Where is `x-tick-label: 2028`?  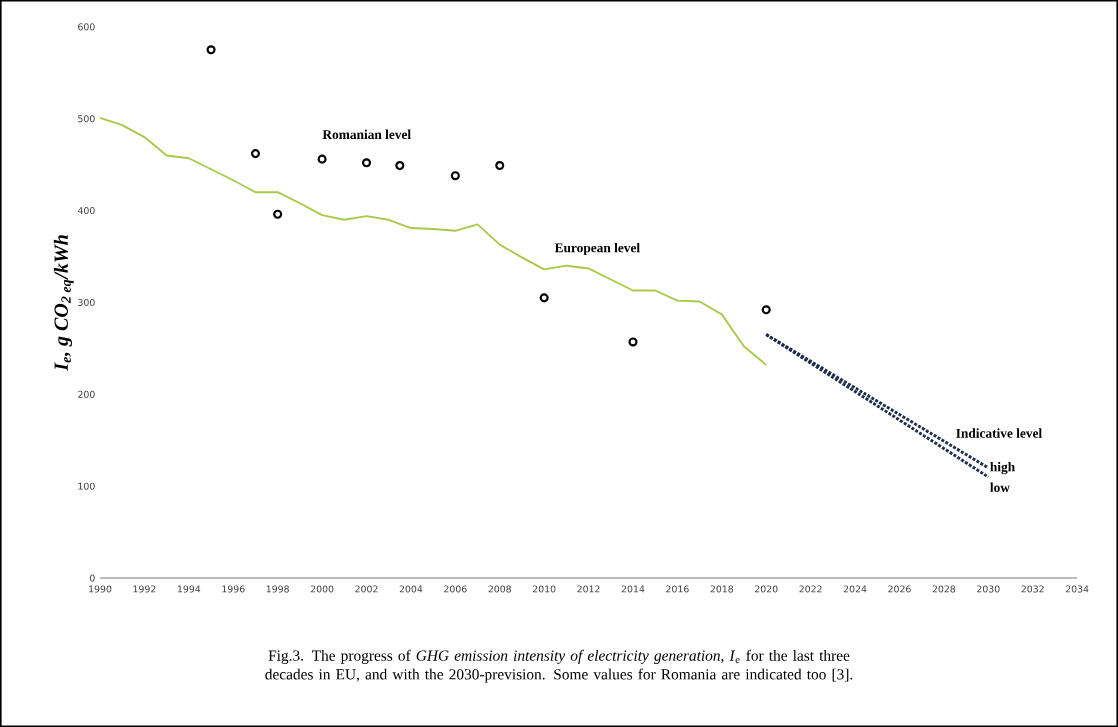 x-tick-label: 2028 is located at coordinates (944, 589).